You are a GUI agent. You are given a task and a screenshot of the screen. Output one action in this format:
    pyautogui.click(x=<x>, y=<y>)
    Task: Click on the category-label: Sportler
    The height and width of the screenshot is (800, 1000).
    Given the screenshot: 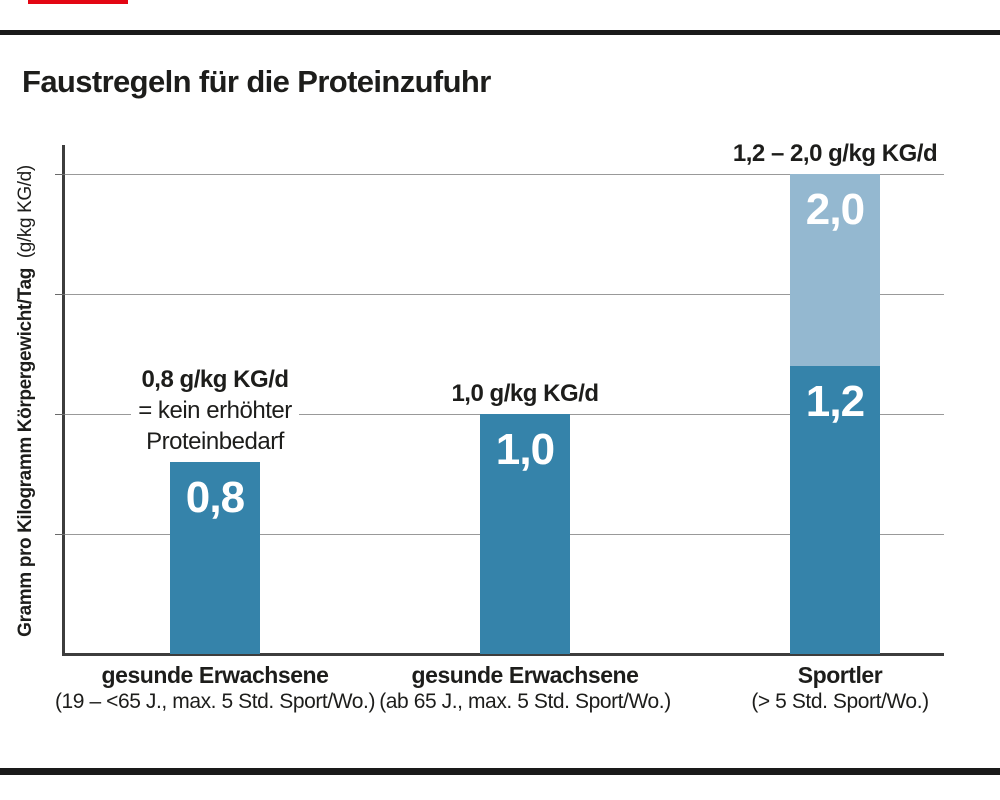 What is the action you would take?
    pyautogui.click(x=840, y=675)
    